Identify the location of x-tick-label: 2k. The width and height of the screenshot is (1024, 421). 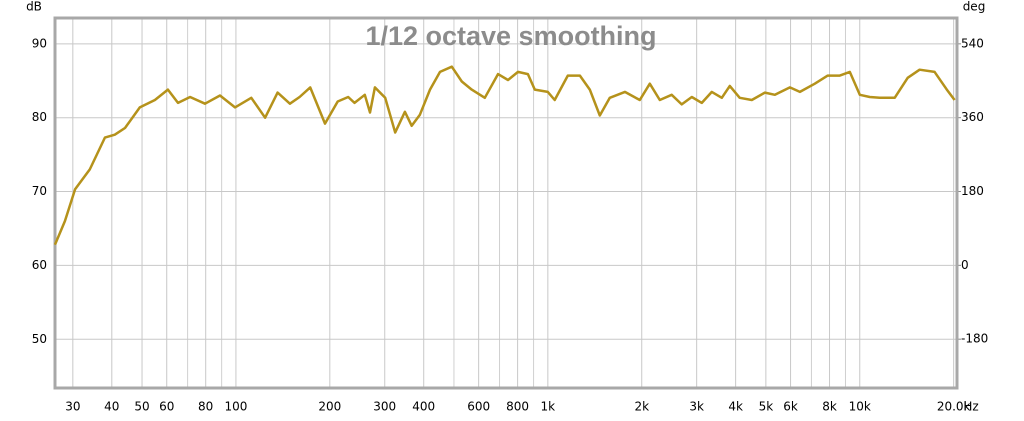
(641, 407).